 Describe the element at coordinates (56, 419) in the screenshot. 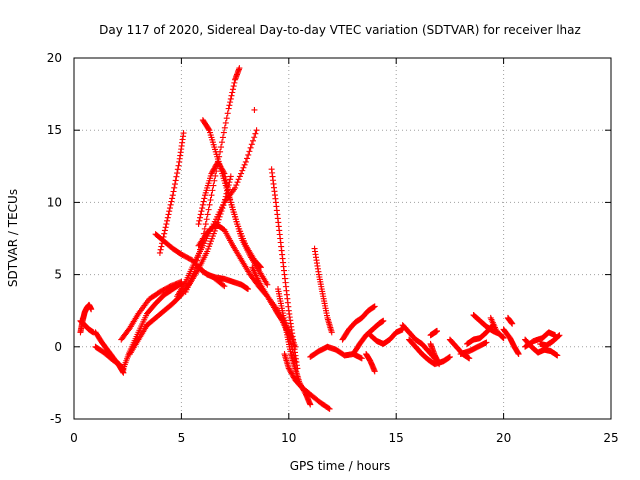

I see `y-tick-label: -5` at that location.